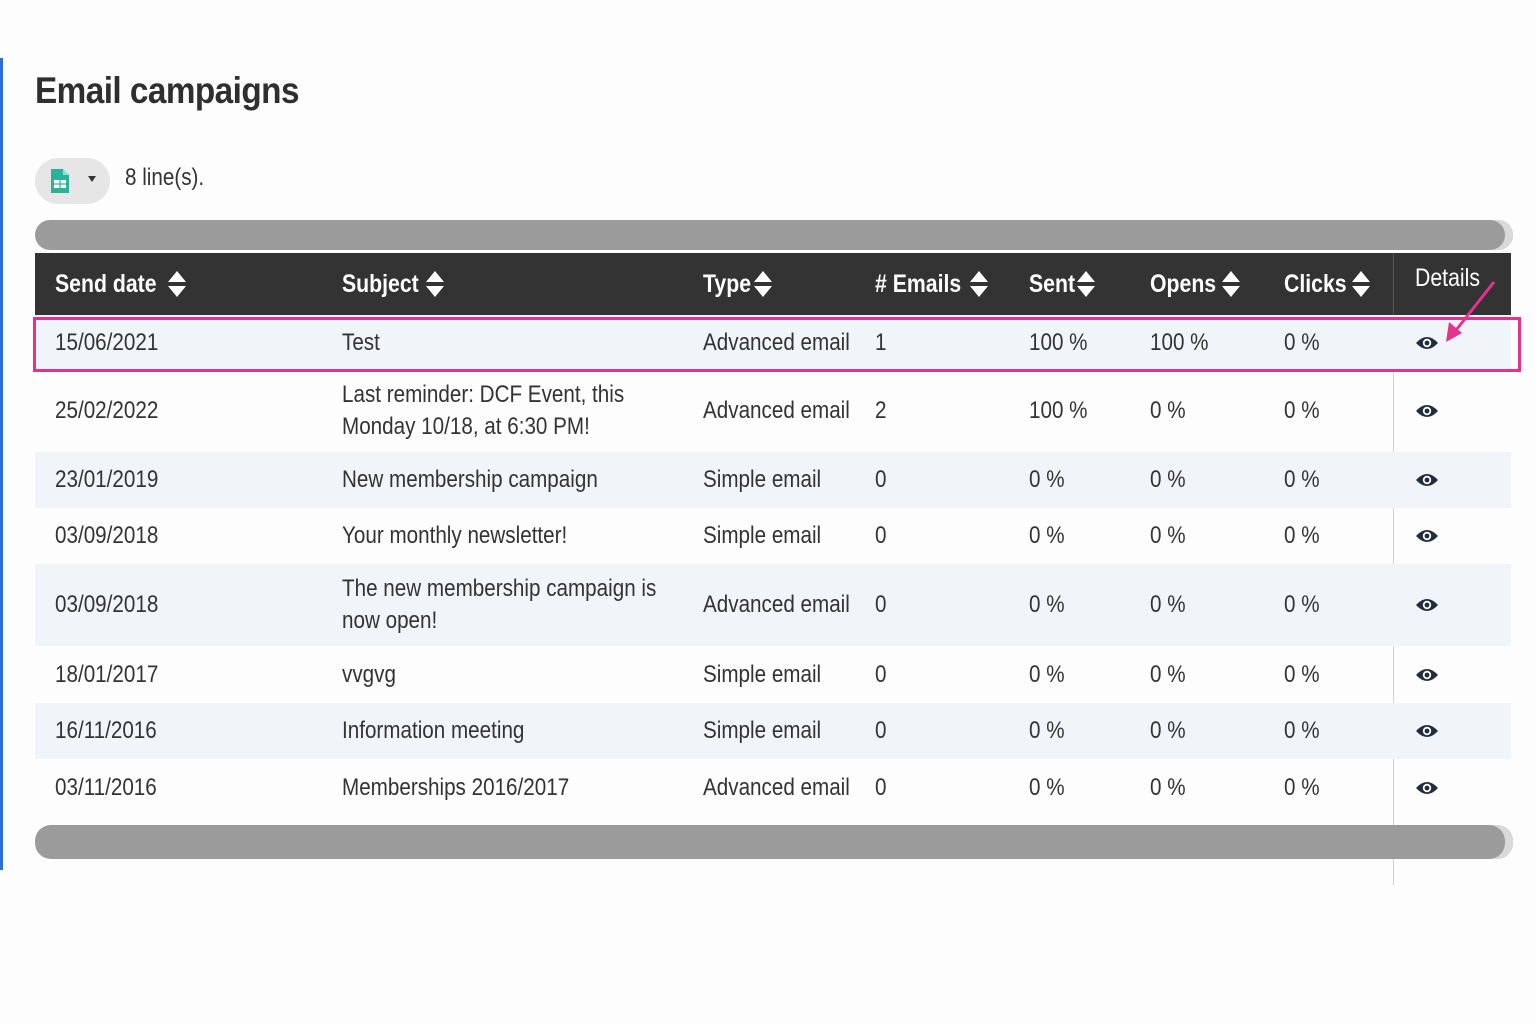 This screenshot has height=1024, width=1536. Describe the element at coordinates (106, 787) in the screenshot. I see `cell-send-date: 03/11/2016` at that location.